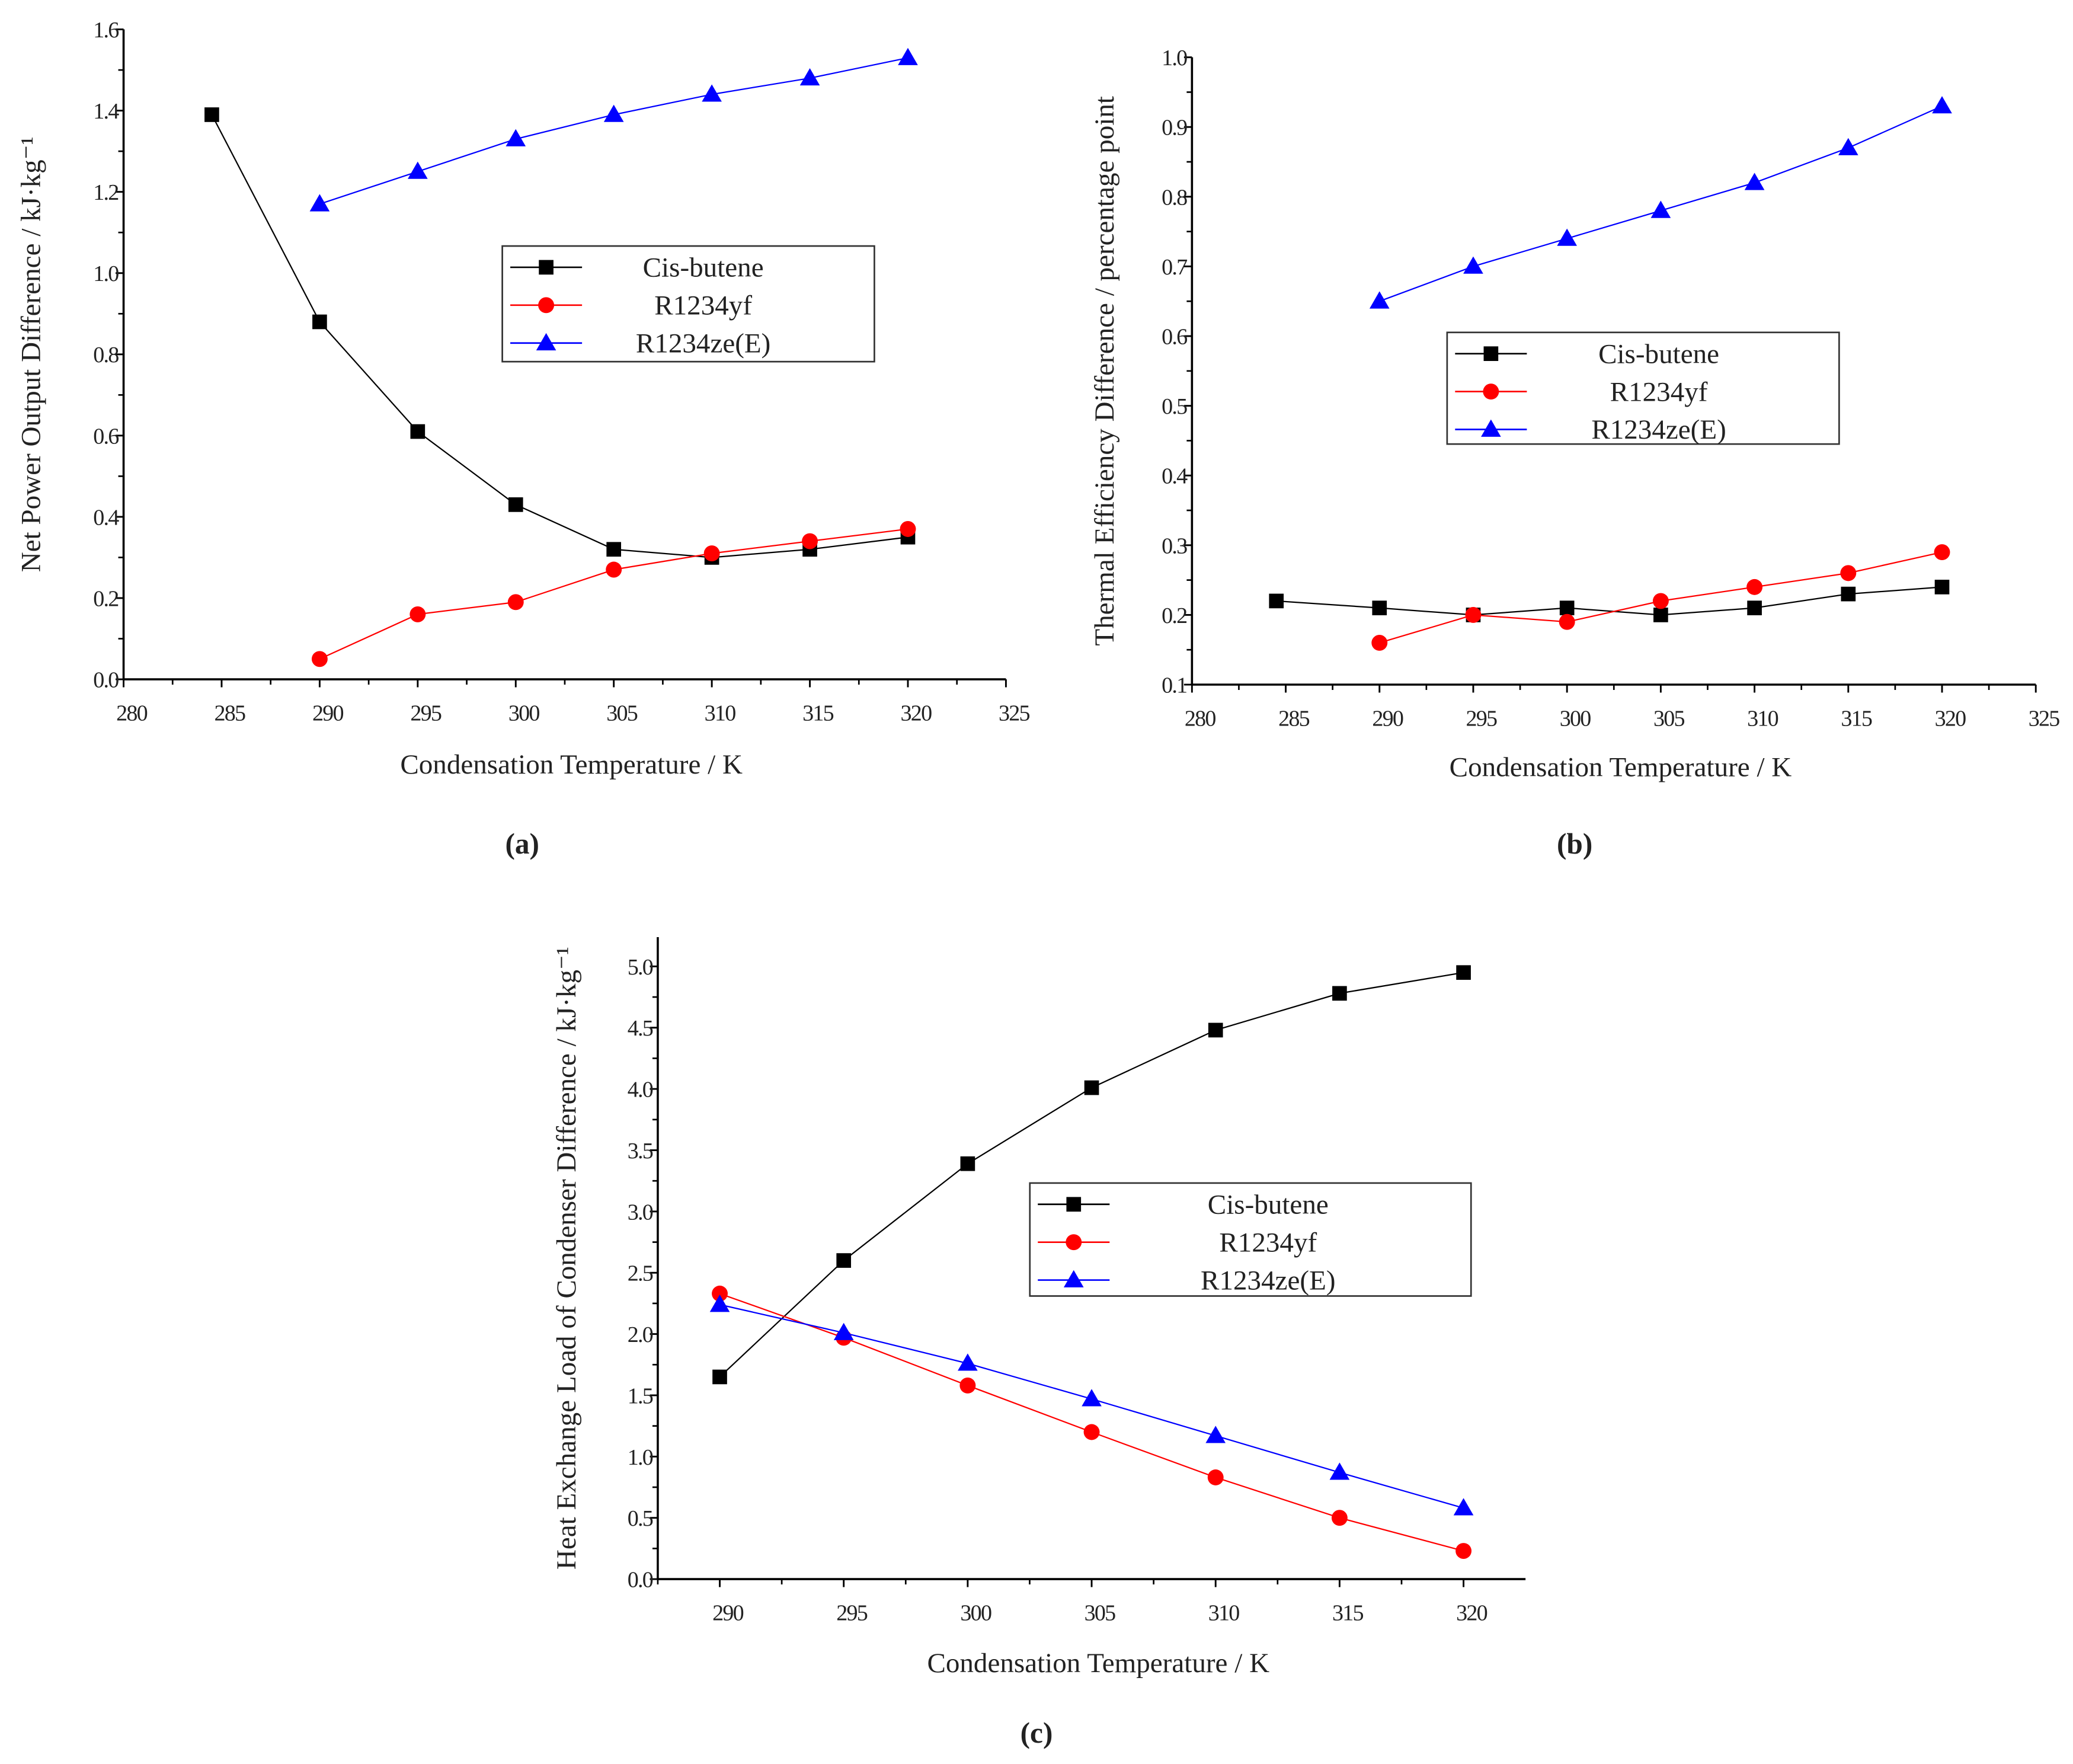  Describe the element at coordinates (640, 1395) in the screenshot. I see `y-tick-label: 1.5` at that location.